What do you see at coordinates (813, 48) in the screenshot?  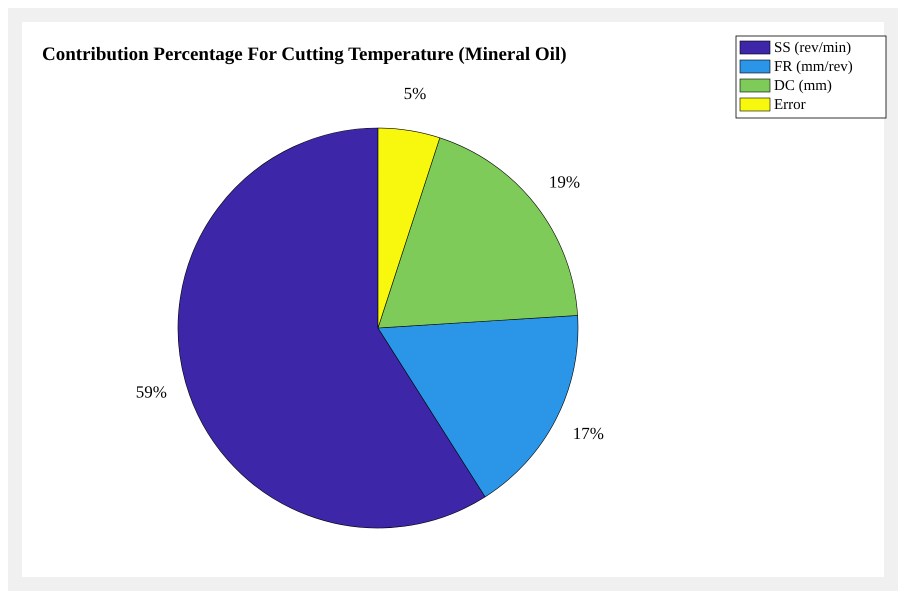 I see `legend-label: SS (rev/min)` at bounding box center [813, 48].